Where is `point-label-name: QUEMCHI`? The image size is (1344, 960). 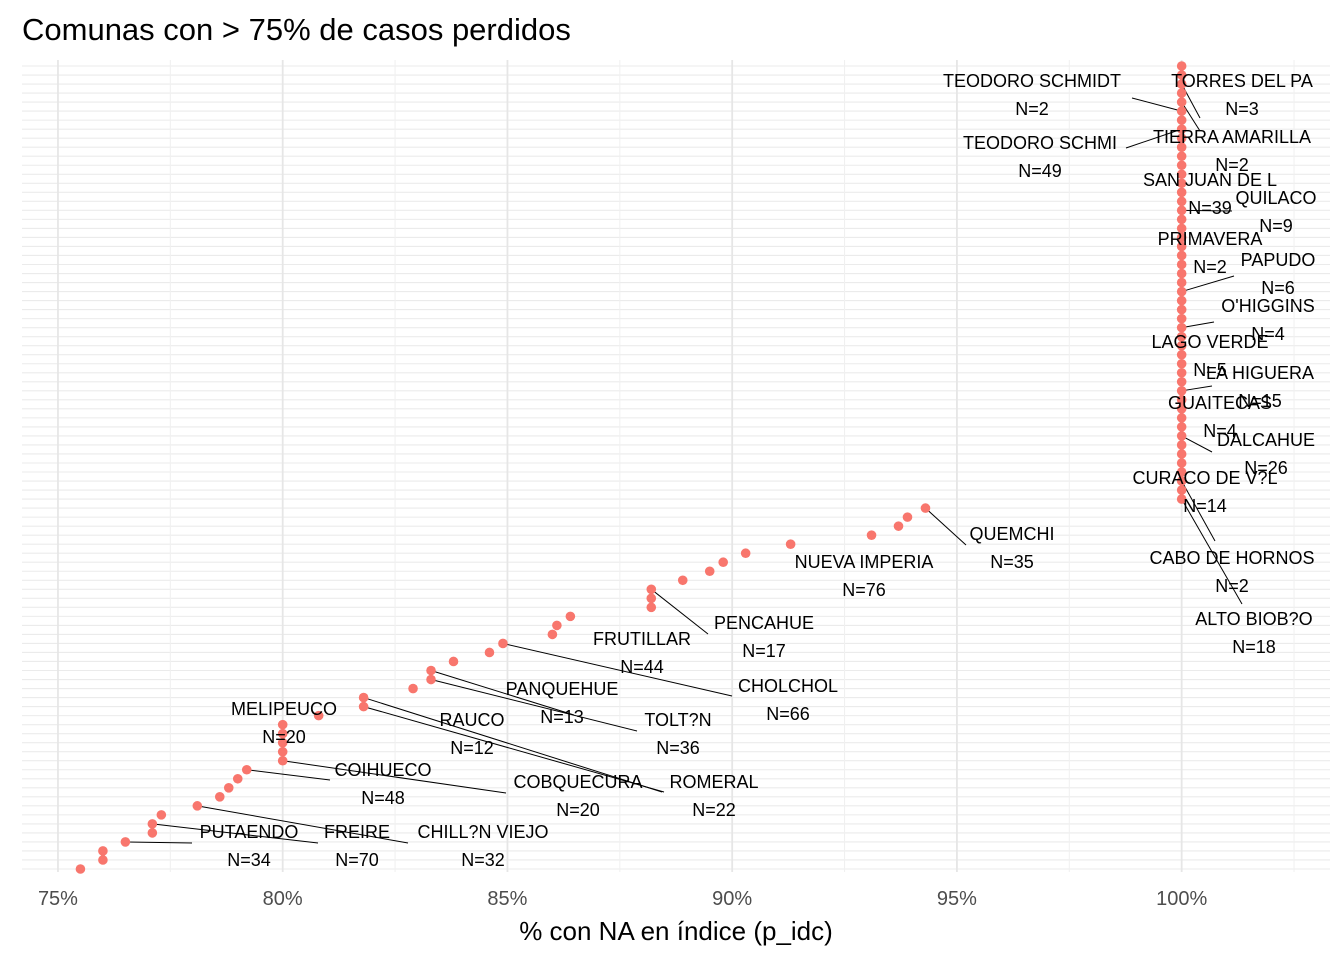
point-label-name: QUEMCHI is located at coordinates (1012, 534).